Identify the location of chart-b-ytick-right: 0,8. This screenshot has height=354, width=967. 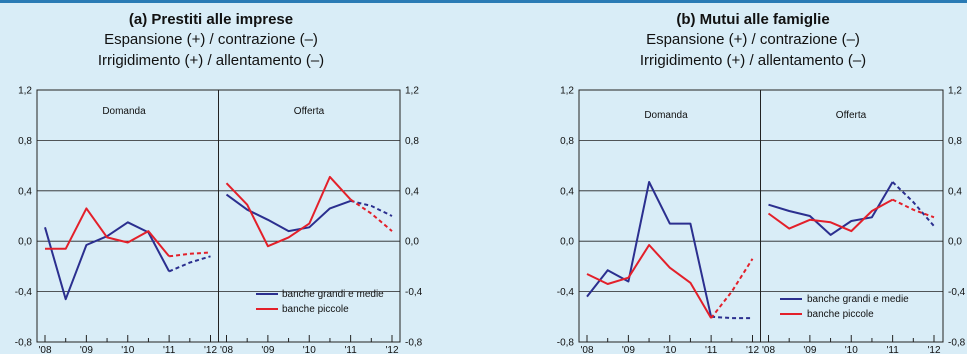
(955, 141).